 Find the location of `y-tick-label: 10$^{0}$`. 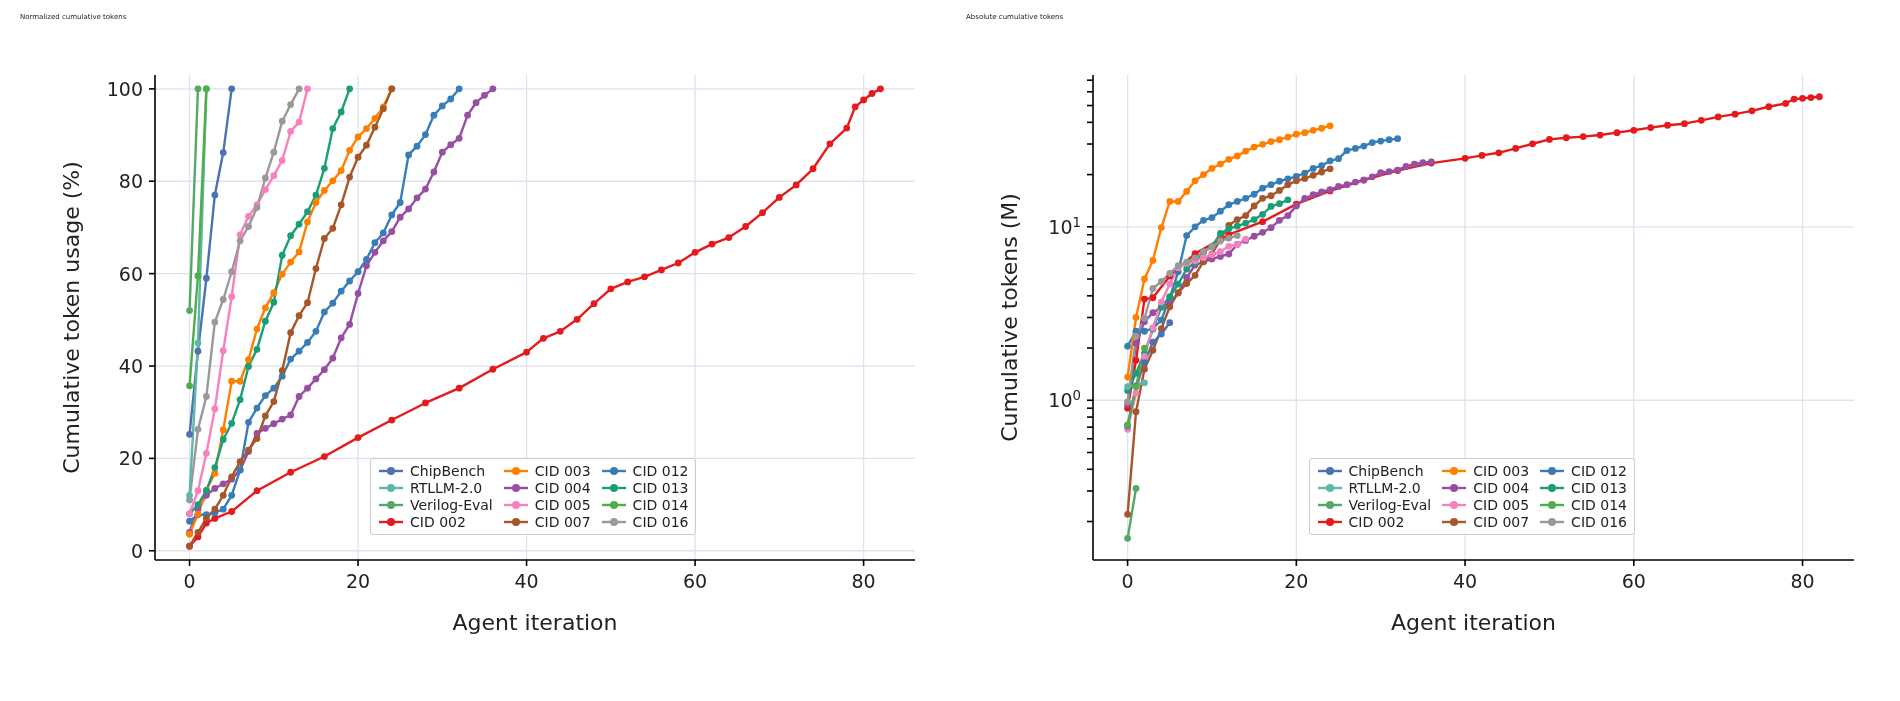

y-tick-label: 10$^{0}$ is located at coordinates (1064, 399).